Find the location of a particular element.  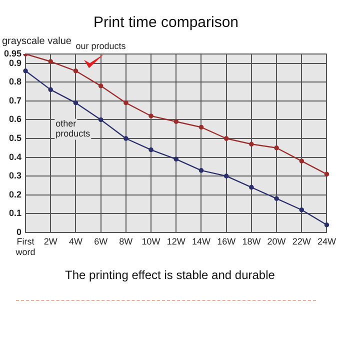

y-tick-label: 0.9 is located at coordinates (15, 63).